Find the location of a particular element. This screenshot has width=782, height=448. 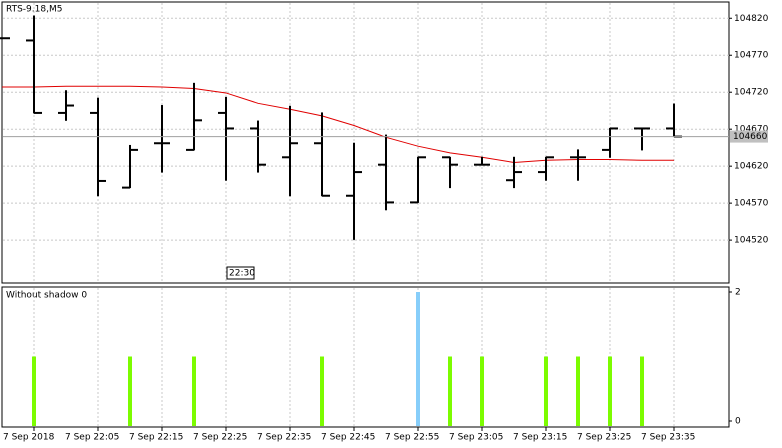

x-tick-label: 7 Sep 22:55 is located at coordinates (412, 438).